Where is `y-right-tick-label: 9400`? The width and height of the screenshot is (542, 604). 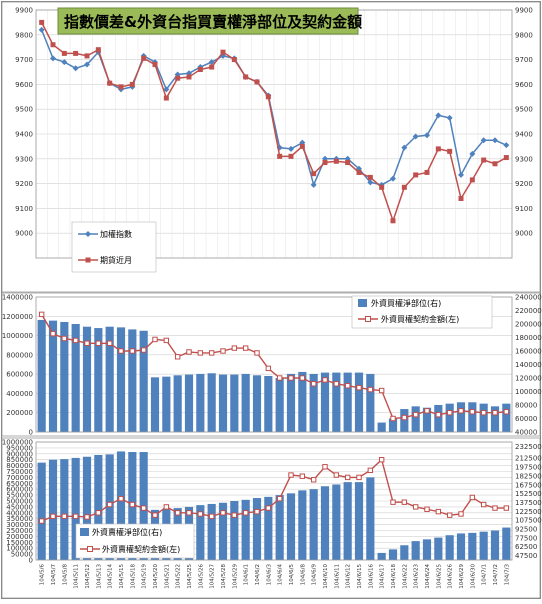 y-right-tick-label: 9400 is located at coordinates (524, 135).